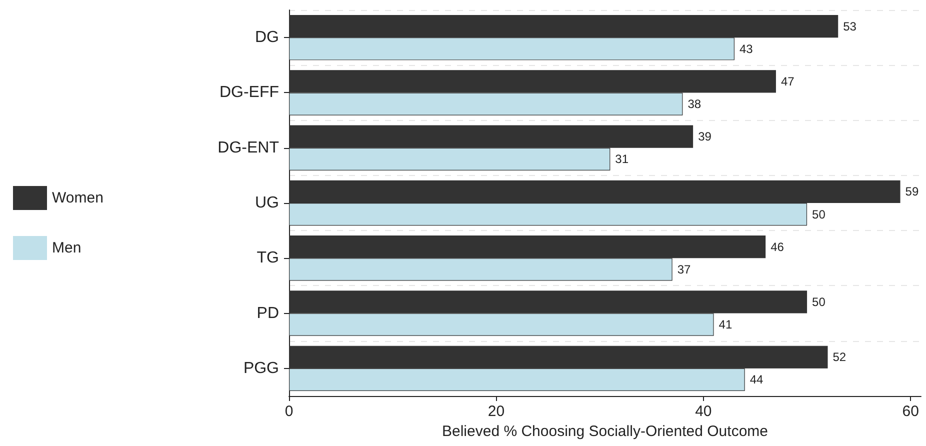 The image size is (926, 446). I want to click on legend-label: Men, so click(67, 248).